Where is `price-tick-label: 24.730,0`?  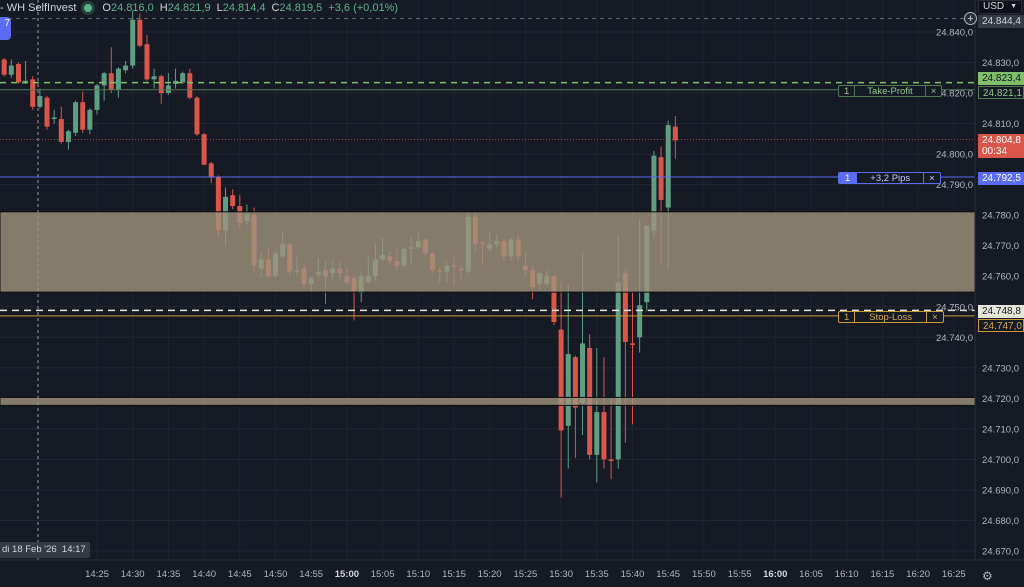
price-tick-label: 24.730,0 is located at coordinates (1000, 368).